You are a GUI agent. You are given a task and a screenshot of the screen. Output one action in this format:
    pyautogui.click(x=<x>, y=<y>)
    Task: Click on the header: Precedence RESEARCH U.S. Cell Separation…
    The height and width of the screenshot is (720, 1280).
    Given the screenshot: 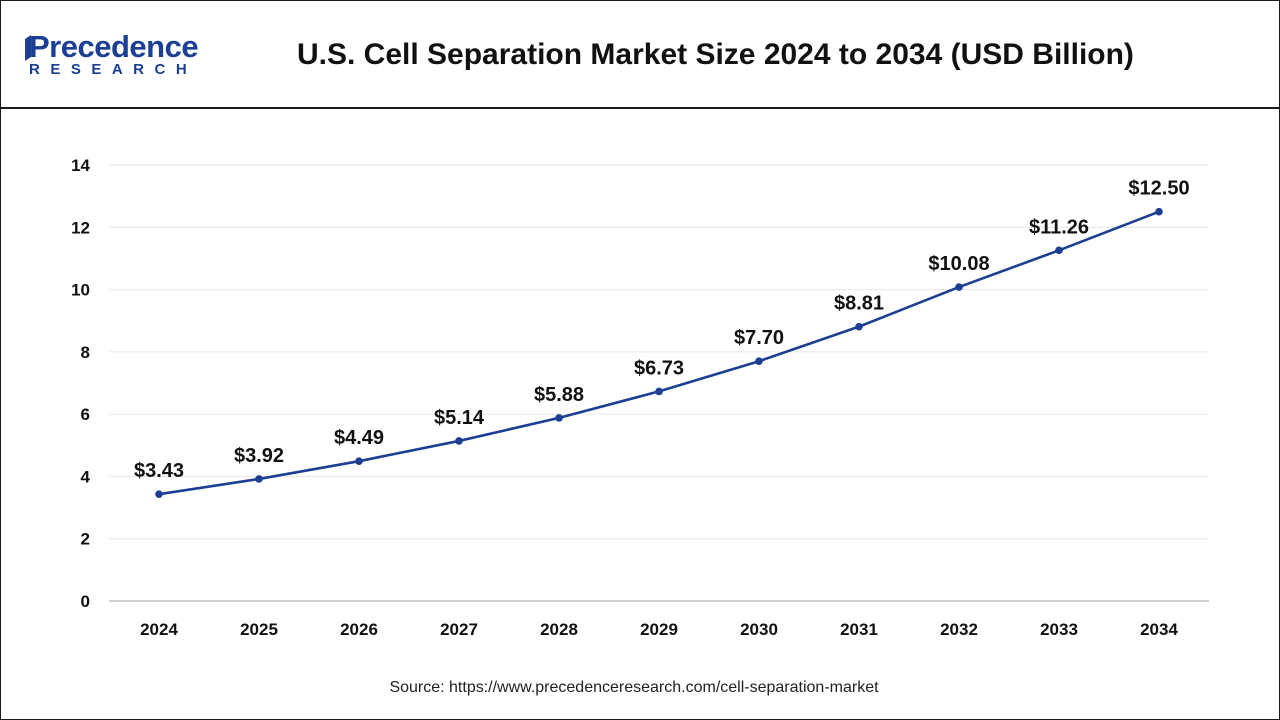 What is the action you would take?
    pyautogui.click(x=640, y=55)
    